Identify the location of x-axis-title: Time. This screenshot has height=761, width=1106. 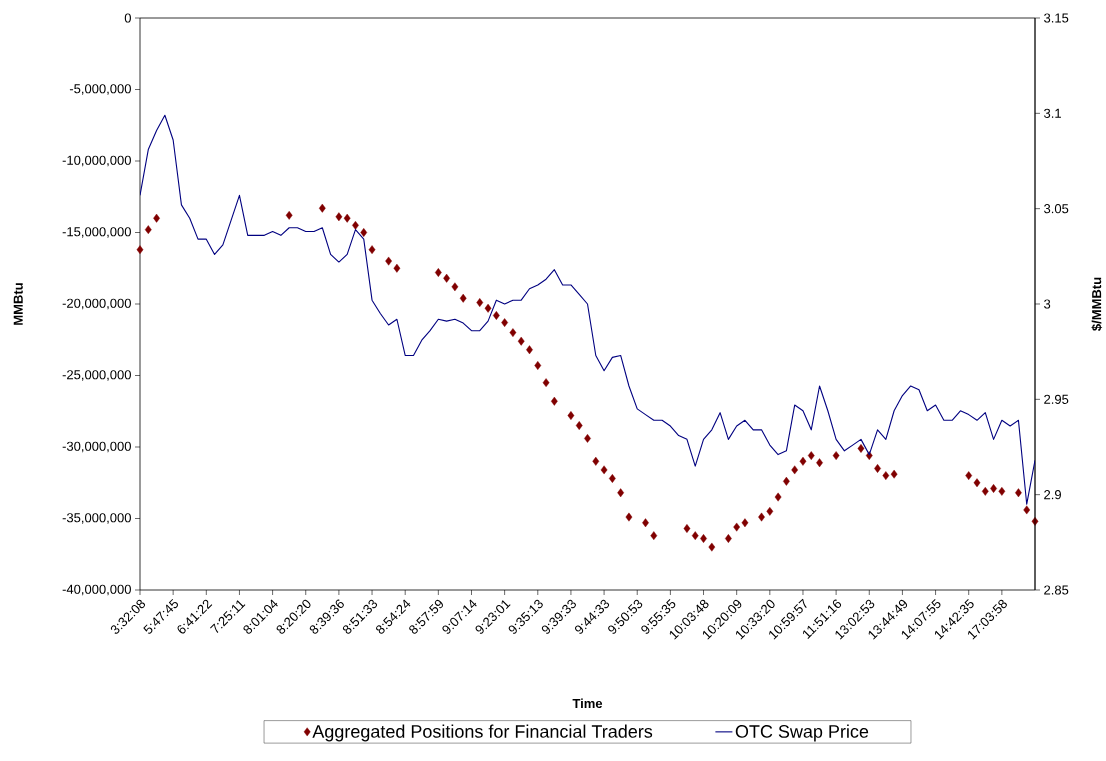
(587, 703).